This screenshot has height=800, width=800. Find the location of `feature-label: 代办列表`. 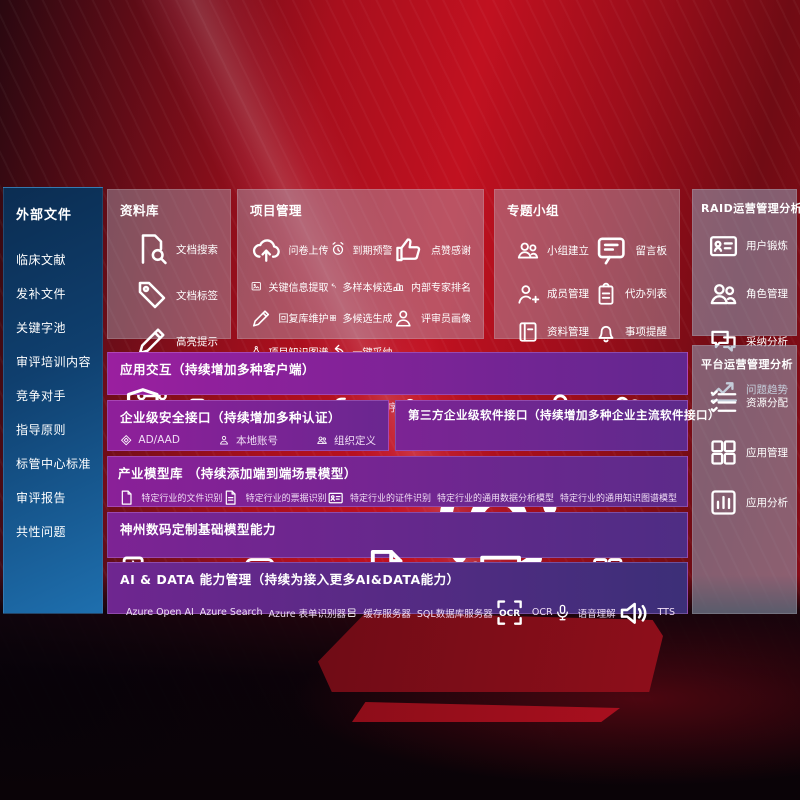

feature-label: 代办列表 is located at coordinates (646, 294).